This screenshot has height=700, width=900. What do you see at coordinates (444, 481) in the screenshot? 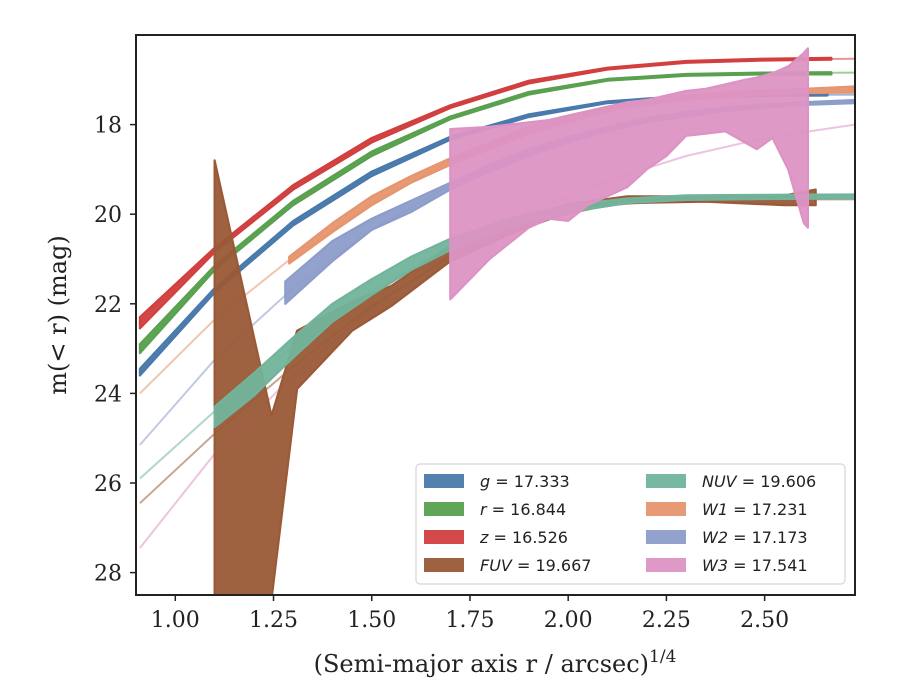
I see `legend-swatch-g` at bounding box center [444, 481].